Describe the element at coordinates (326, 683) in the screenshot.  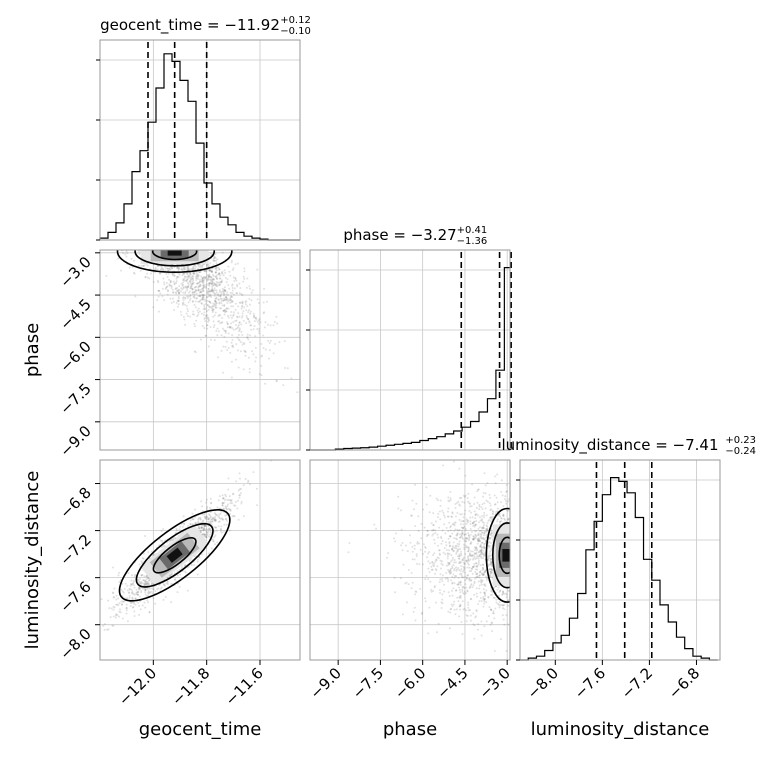
I see `x-tick-label: −9.0` at that location.